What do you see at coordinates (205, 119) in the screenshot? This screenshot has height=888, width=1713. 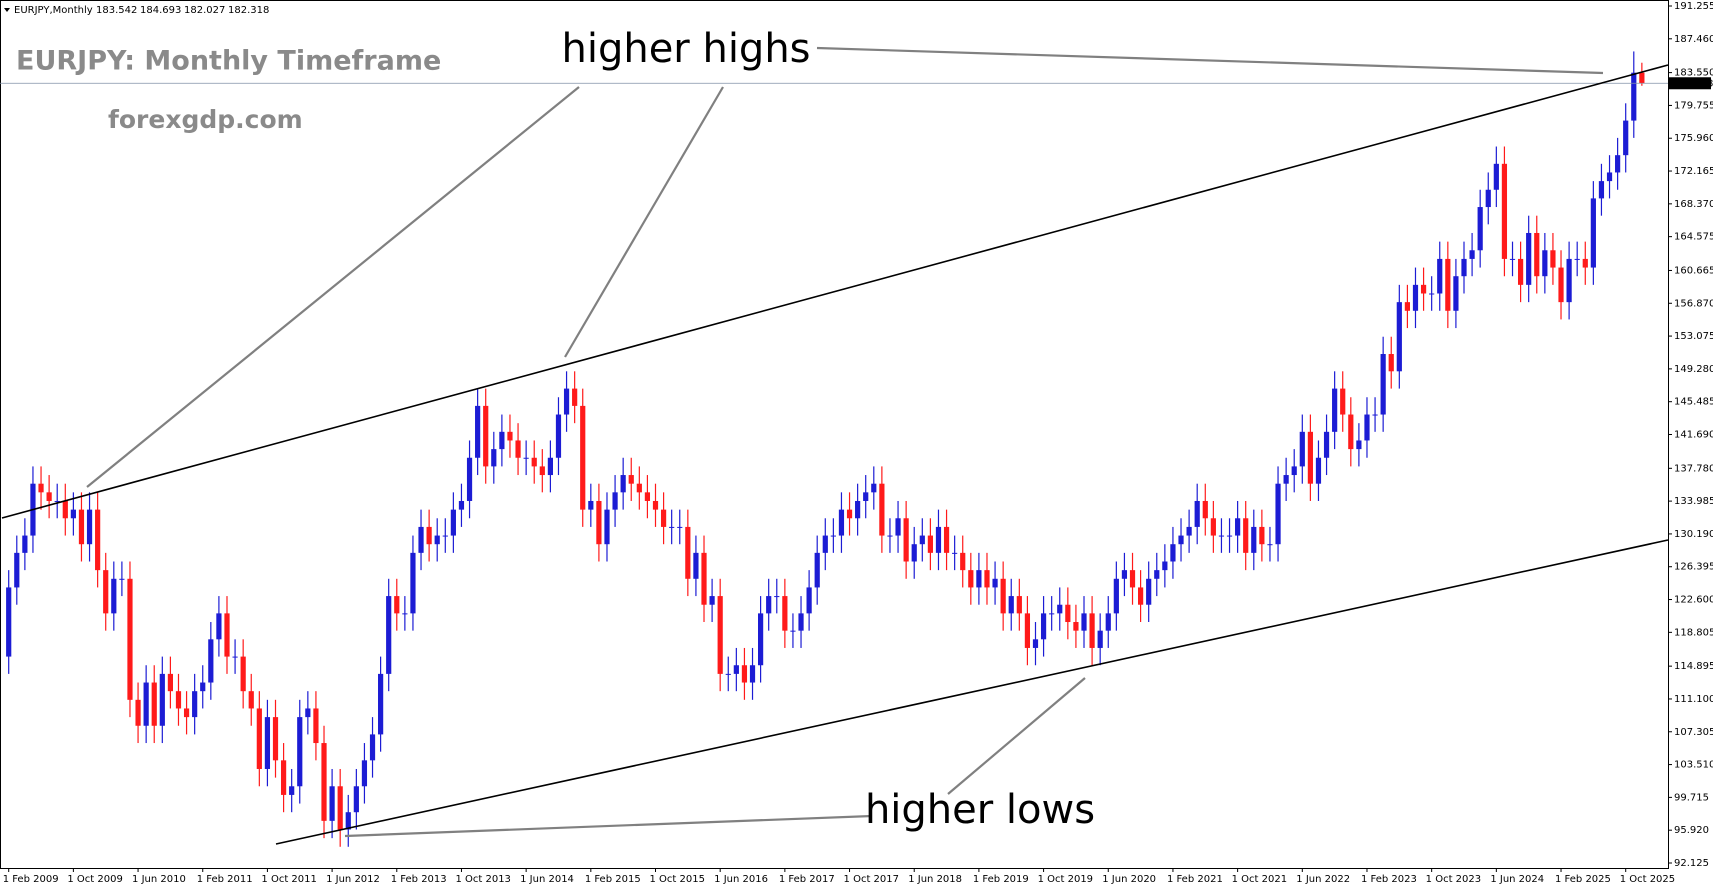 I see `chart-subtitle: forexgdp.com` at bounding box center [205, 119].